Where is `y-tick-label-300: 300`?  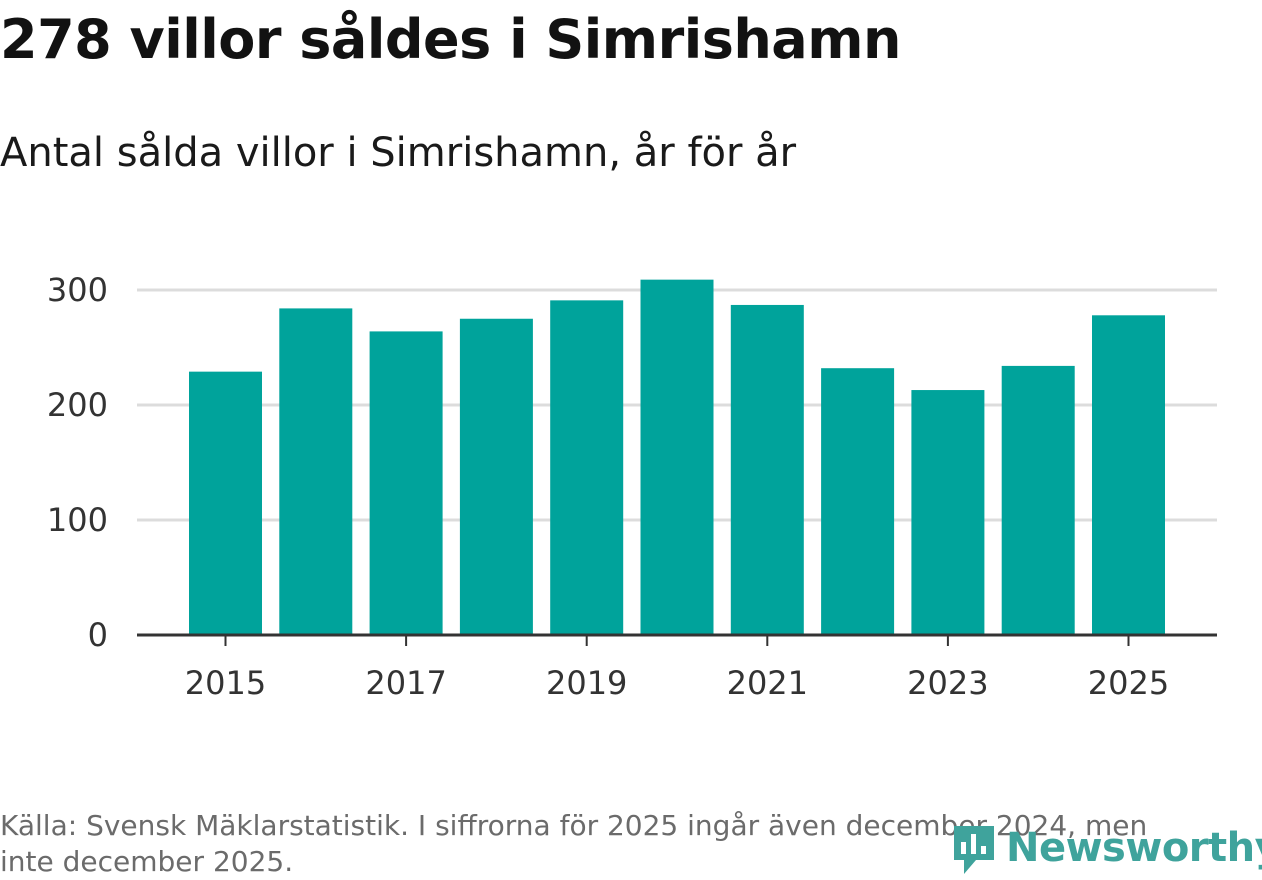
y-tick-label-300: 300 is located at coordinates (77, 290).